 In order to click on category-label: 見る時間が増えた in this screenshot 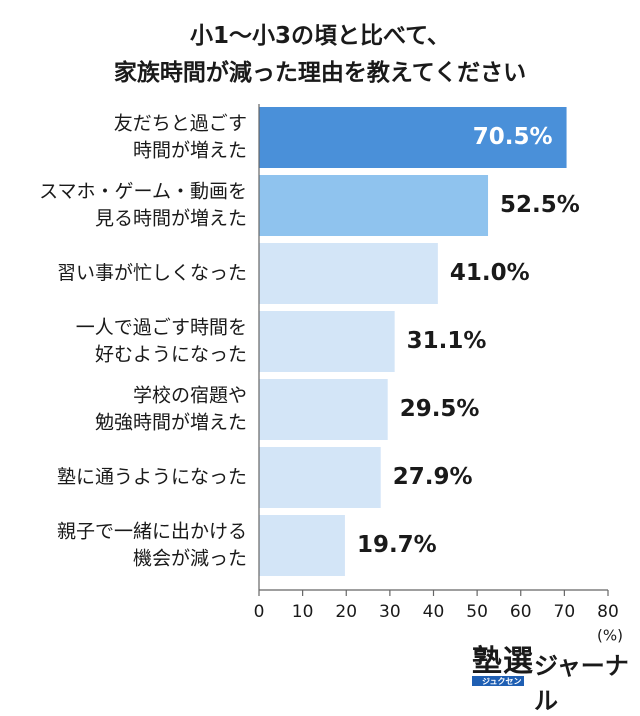, I will do `click(171, 219)`.